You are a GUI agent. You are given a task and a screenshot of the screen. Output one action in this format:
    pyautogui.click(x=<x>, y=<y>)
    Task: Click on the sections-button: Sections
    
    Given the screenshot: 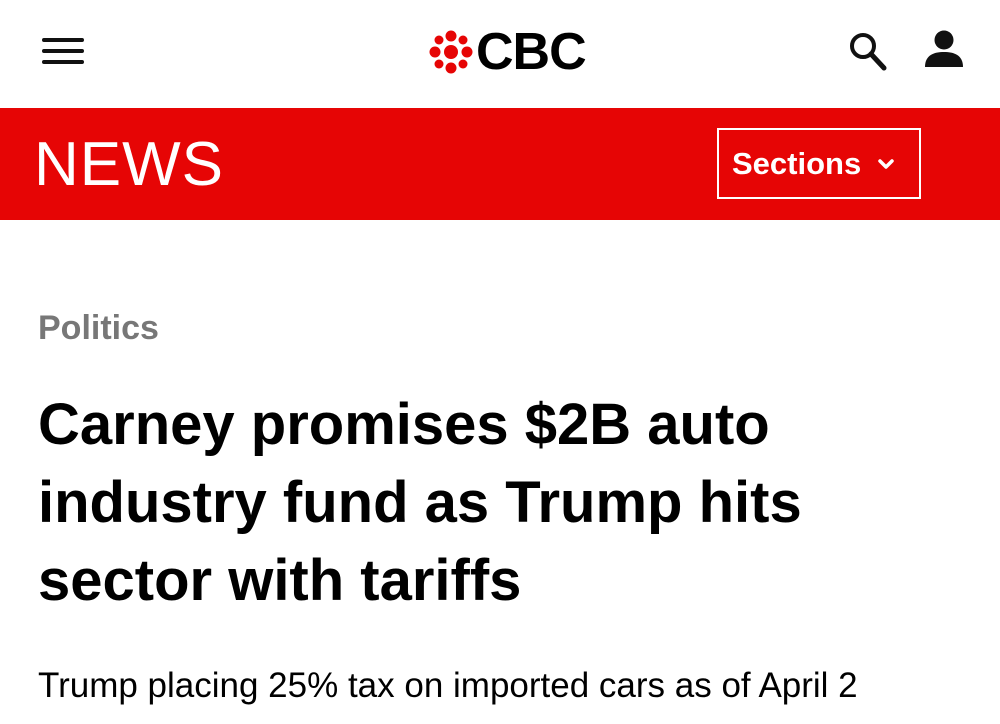 What is the action you would take?
    pyautogui.click(x=819, y=163)
    